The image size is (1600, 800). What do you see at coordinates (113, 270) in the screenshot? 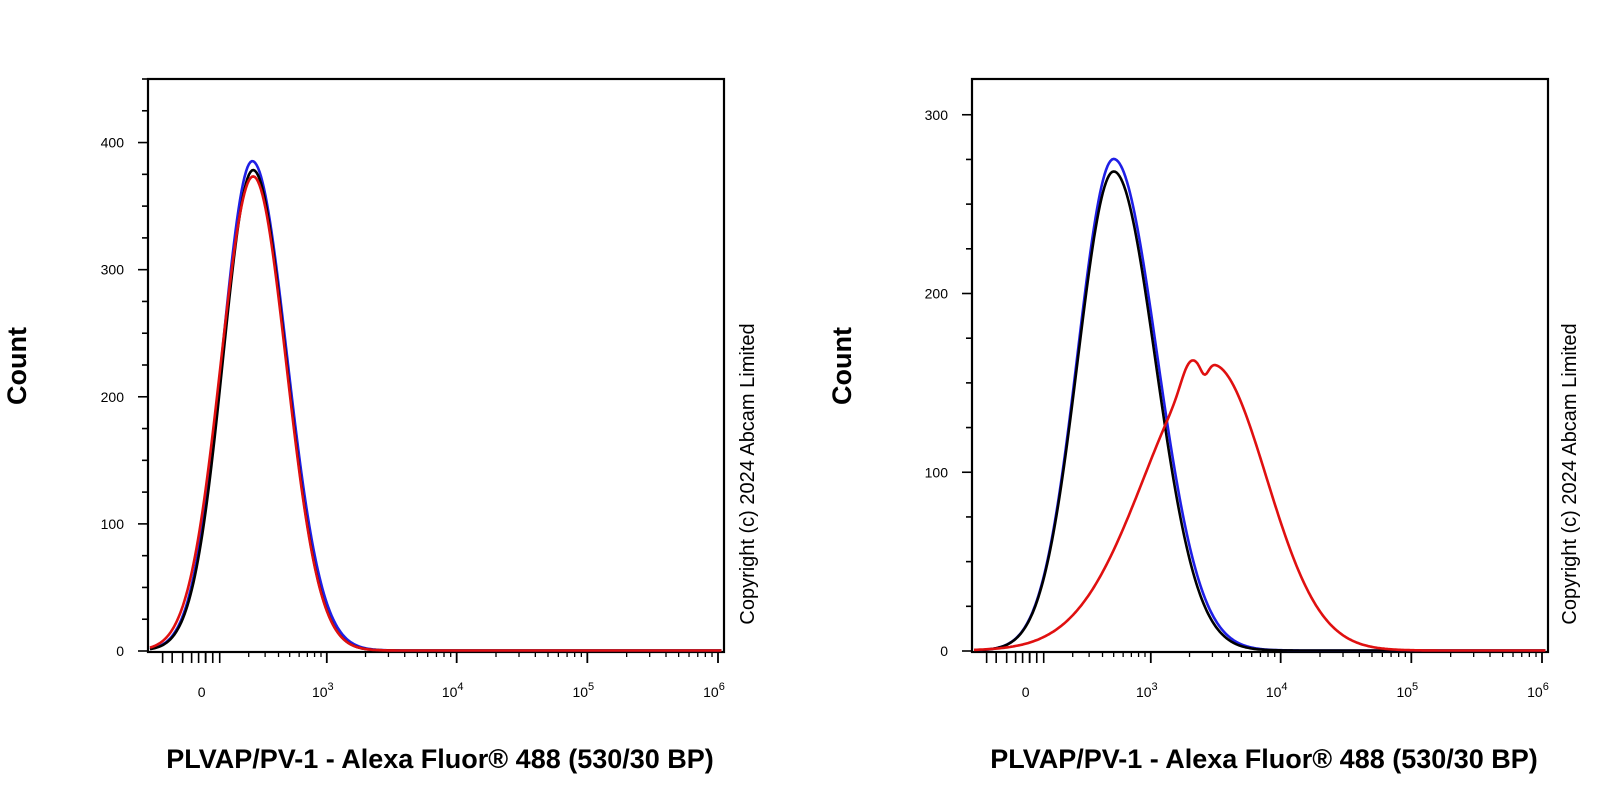
I see `left-y-tick-label: 300` at bounding box center [113, 270].